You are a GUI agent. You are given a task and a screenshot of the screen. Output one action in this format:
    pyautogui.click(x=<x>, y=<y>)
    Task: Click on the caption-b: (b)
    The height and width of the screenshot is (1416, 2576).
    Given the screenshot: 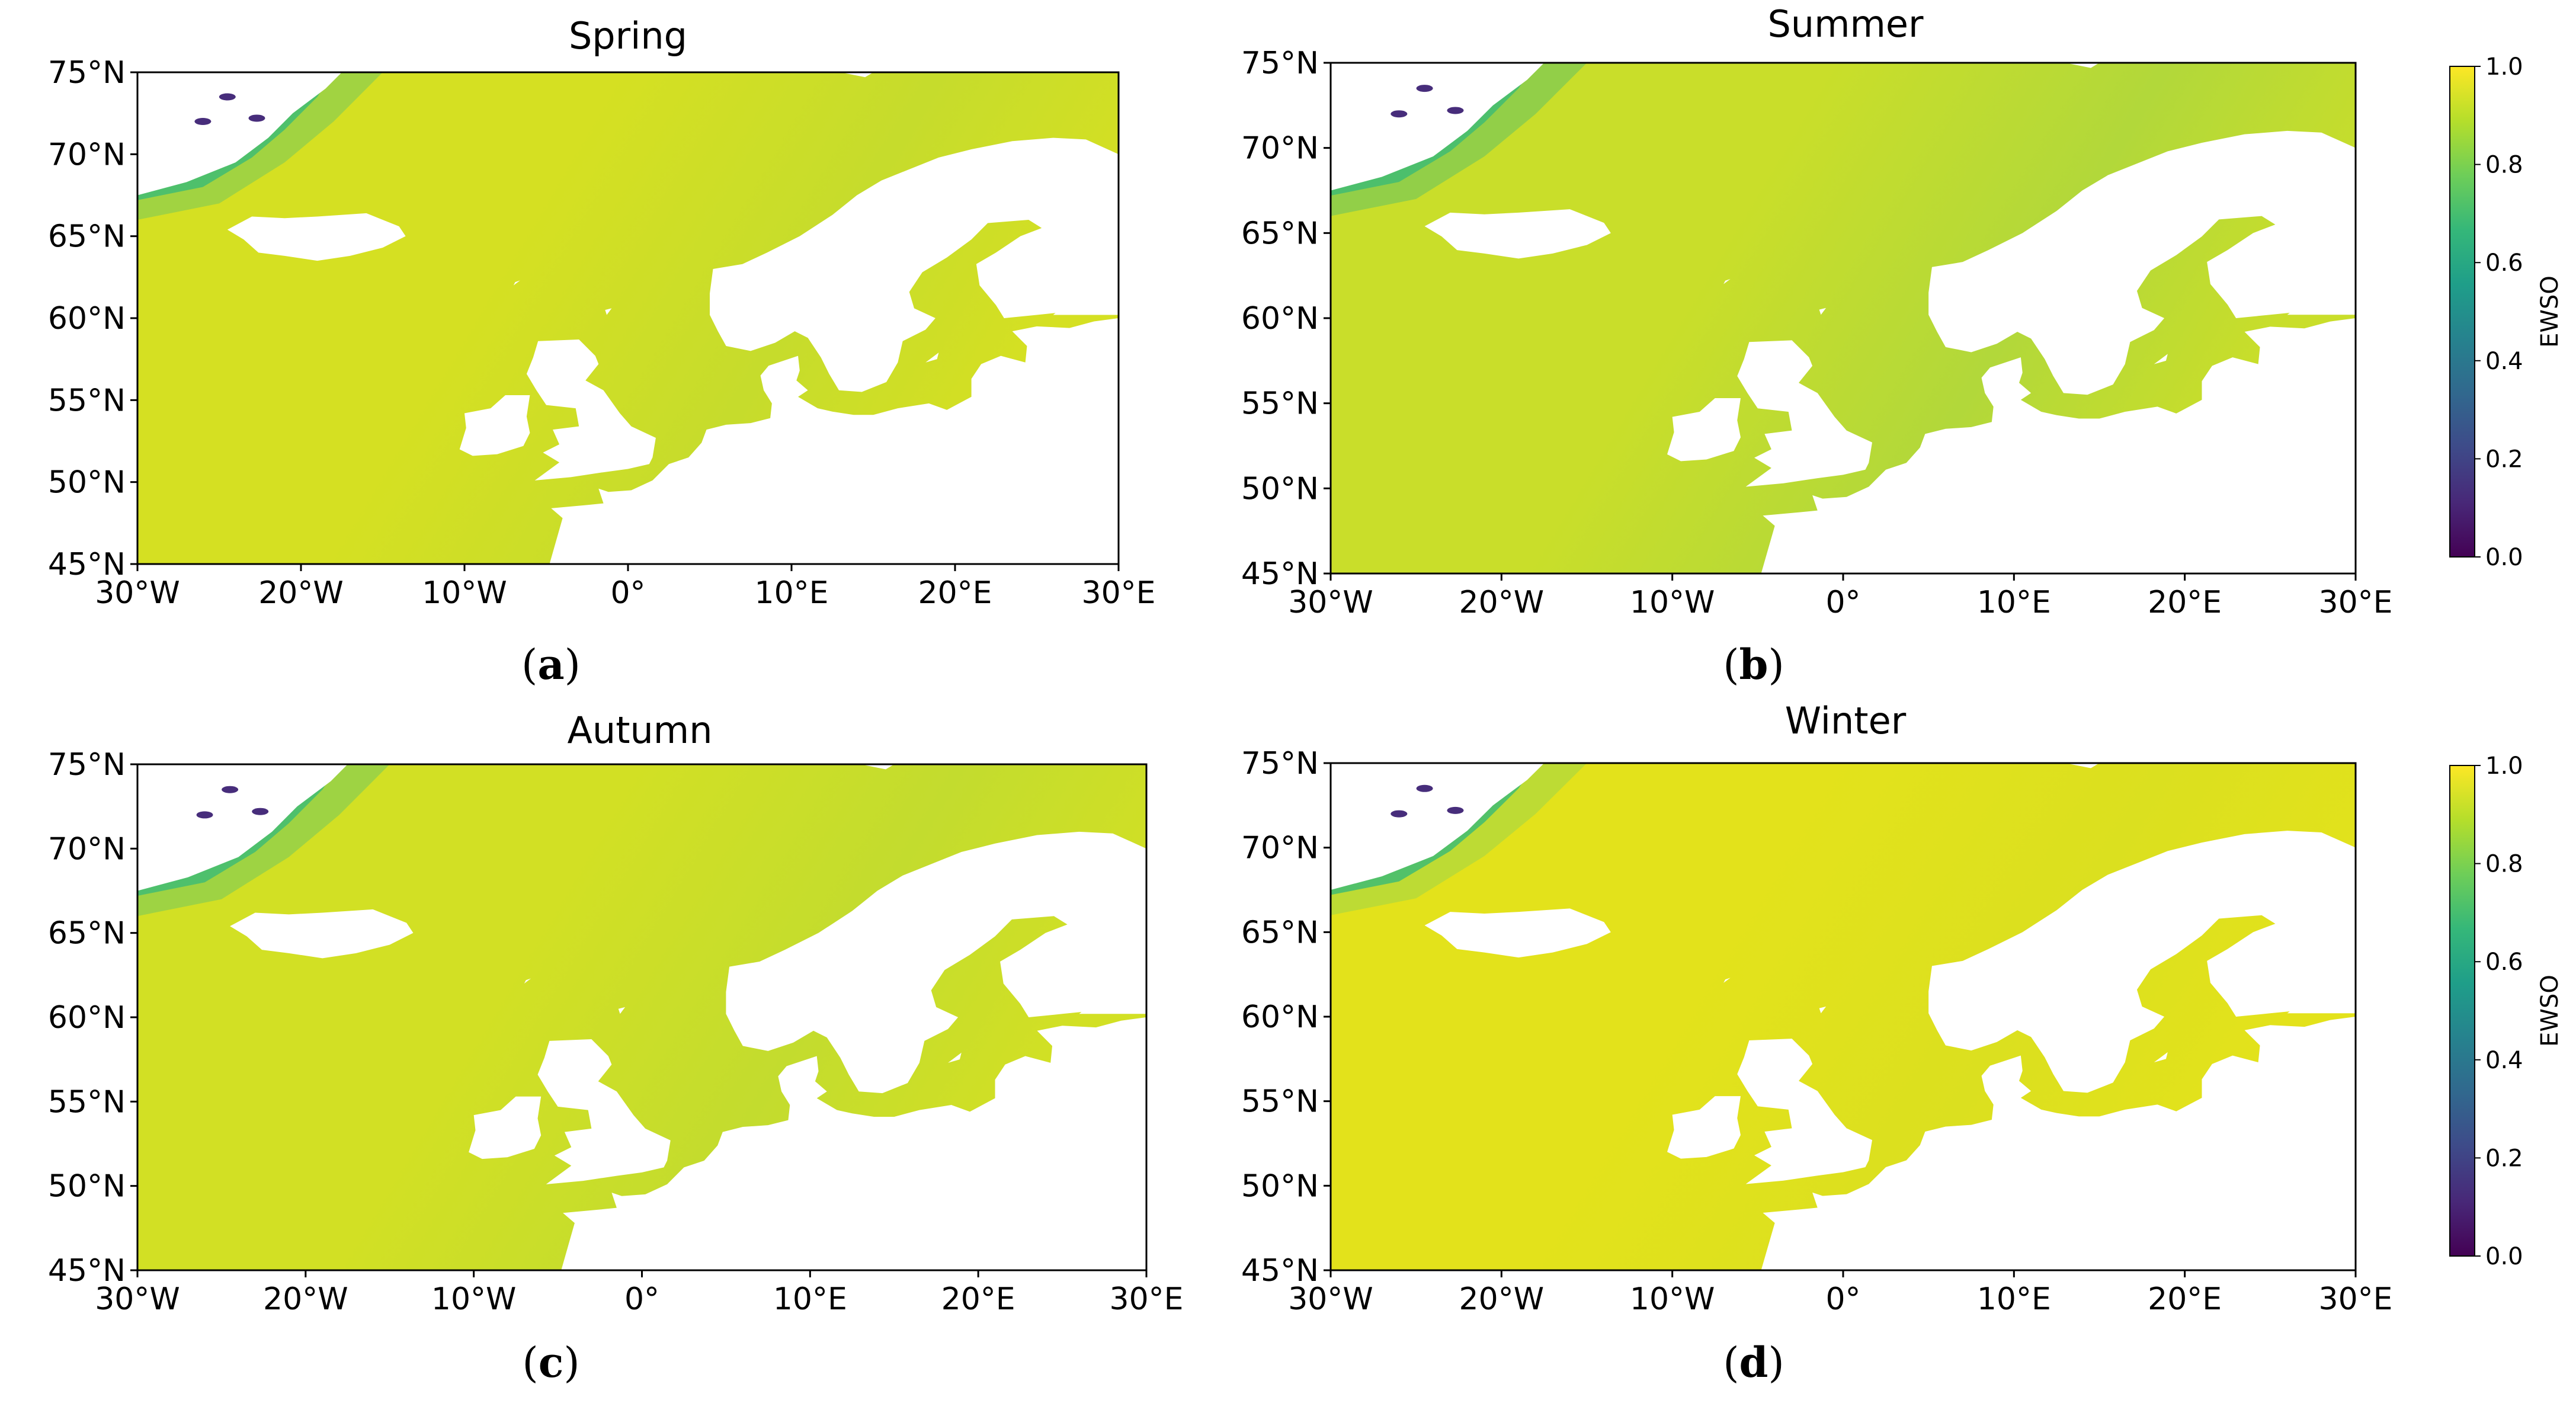 What is the action you would take?
    pyautogui.click(x=1754, y=664)
    